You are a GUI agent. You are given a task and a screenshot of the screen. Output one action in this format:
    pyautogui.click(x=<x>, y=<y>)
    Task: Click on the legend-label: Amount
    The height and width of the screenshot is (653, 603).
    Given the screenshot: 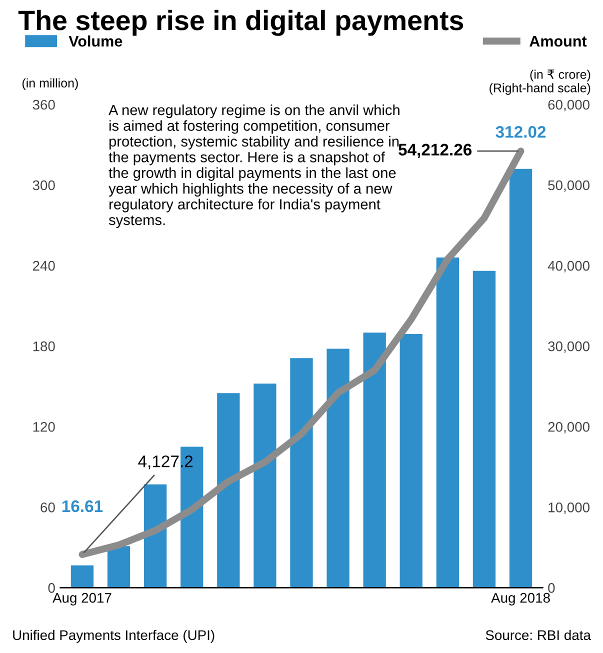 What is the action you would take?
    pyautogui.click(x=558, y=41)
    